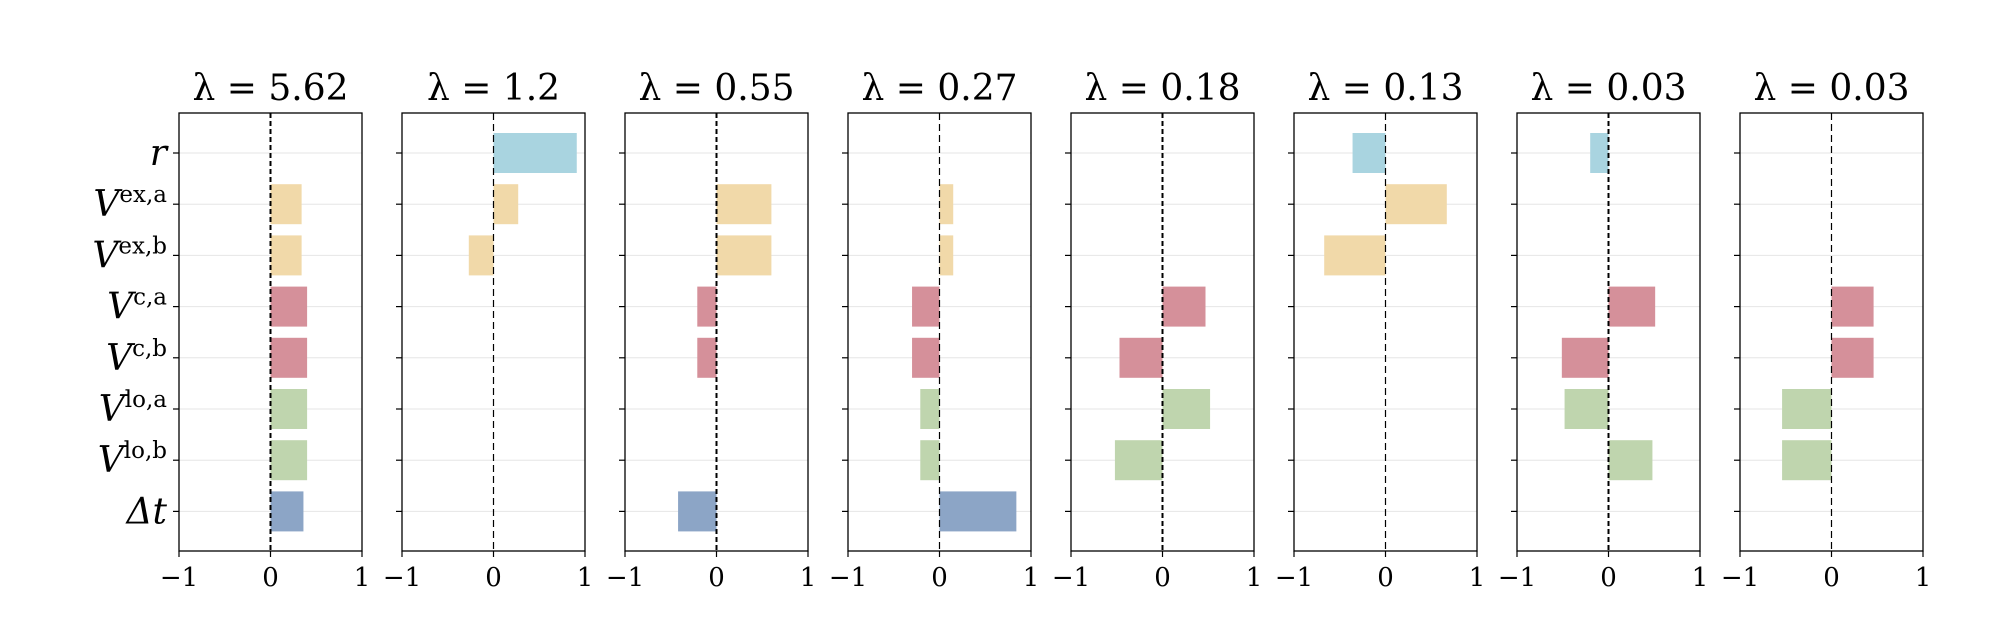  Describe the element at coordinates (146, 511) in the screenshot. I see `y-tick-label: Δt` at that location.